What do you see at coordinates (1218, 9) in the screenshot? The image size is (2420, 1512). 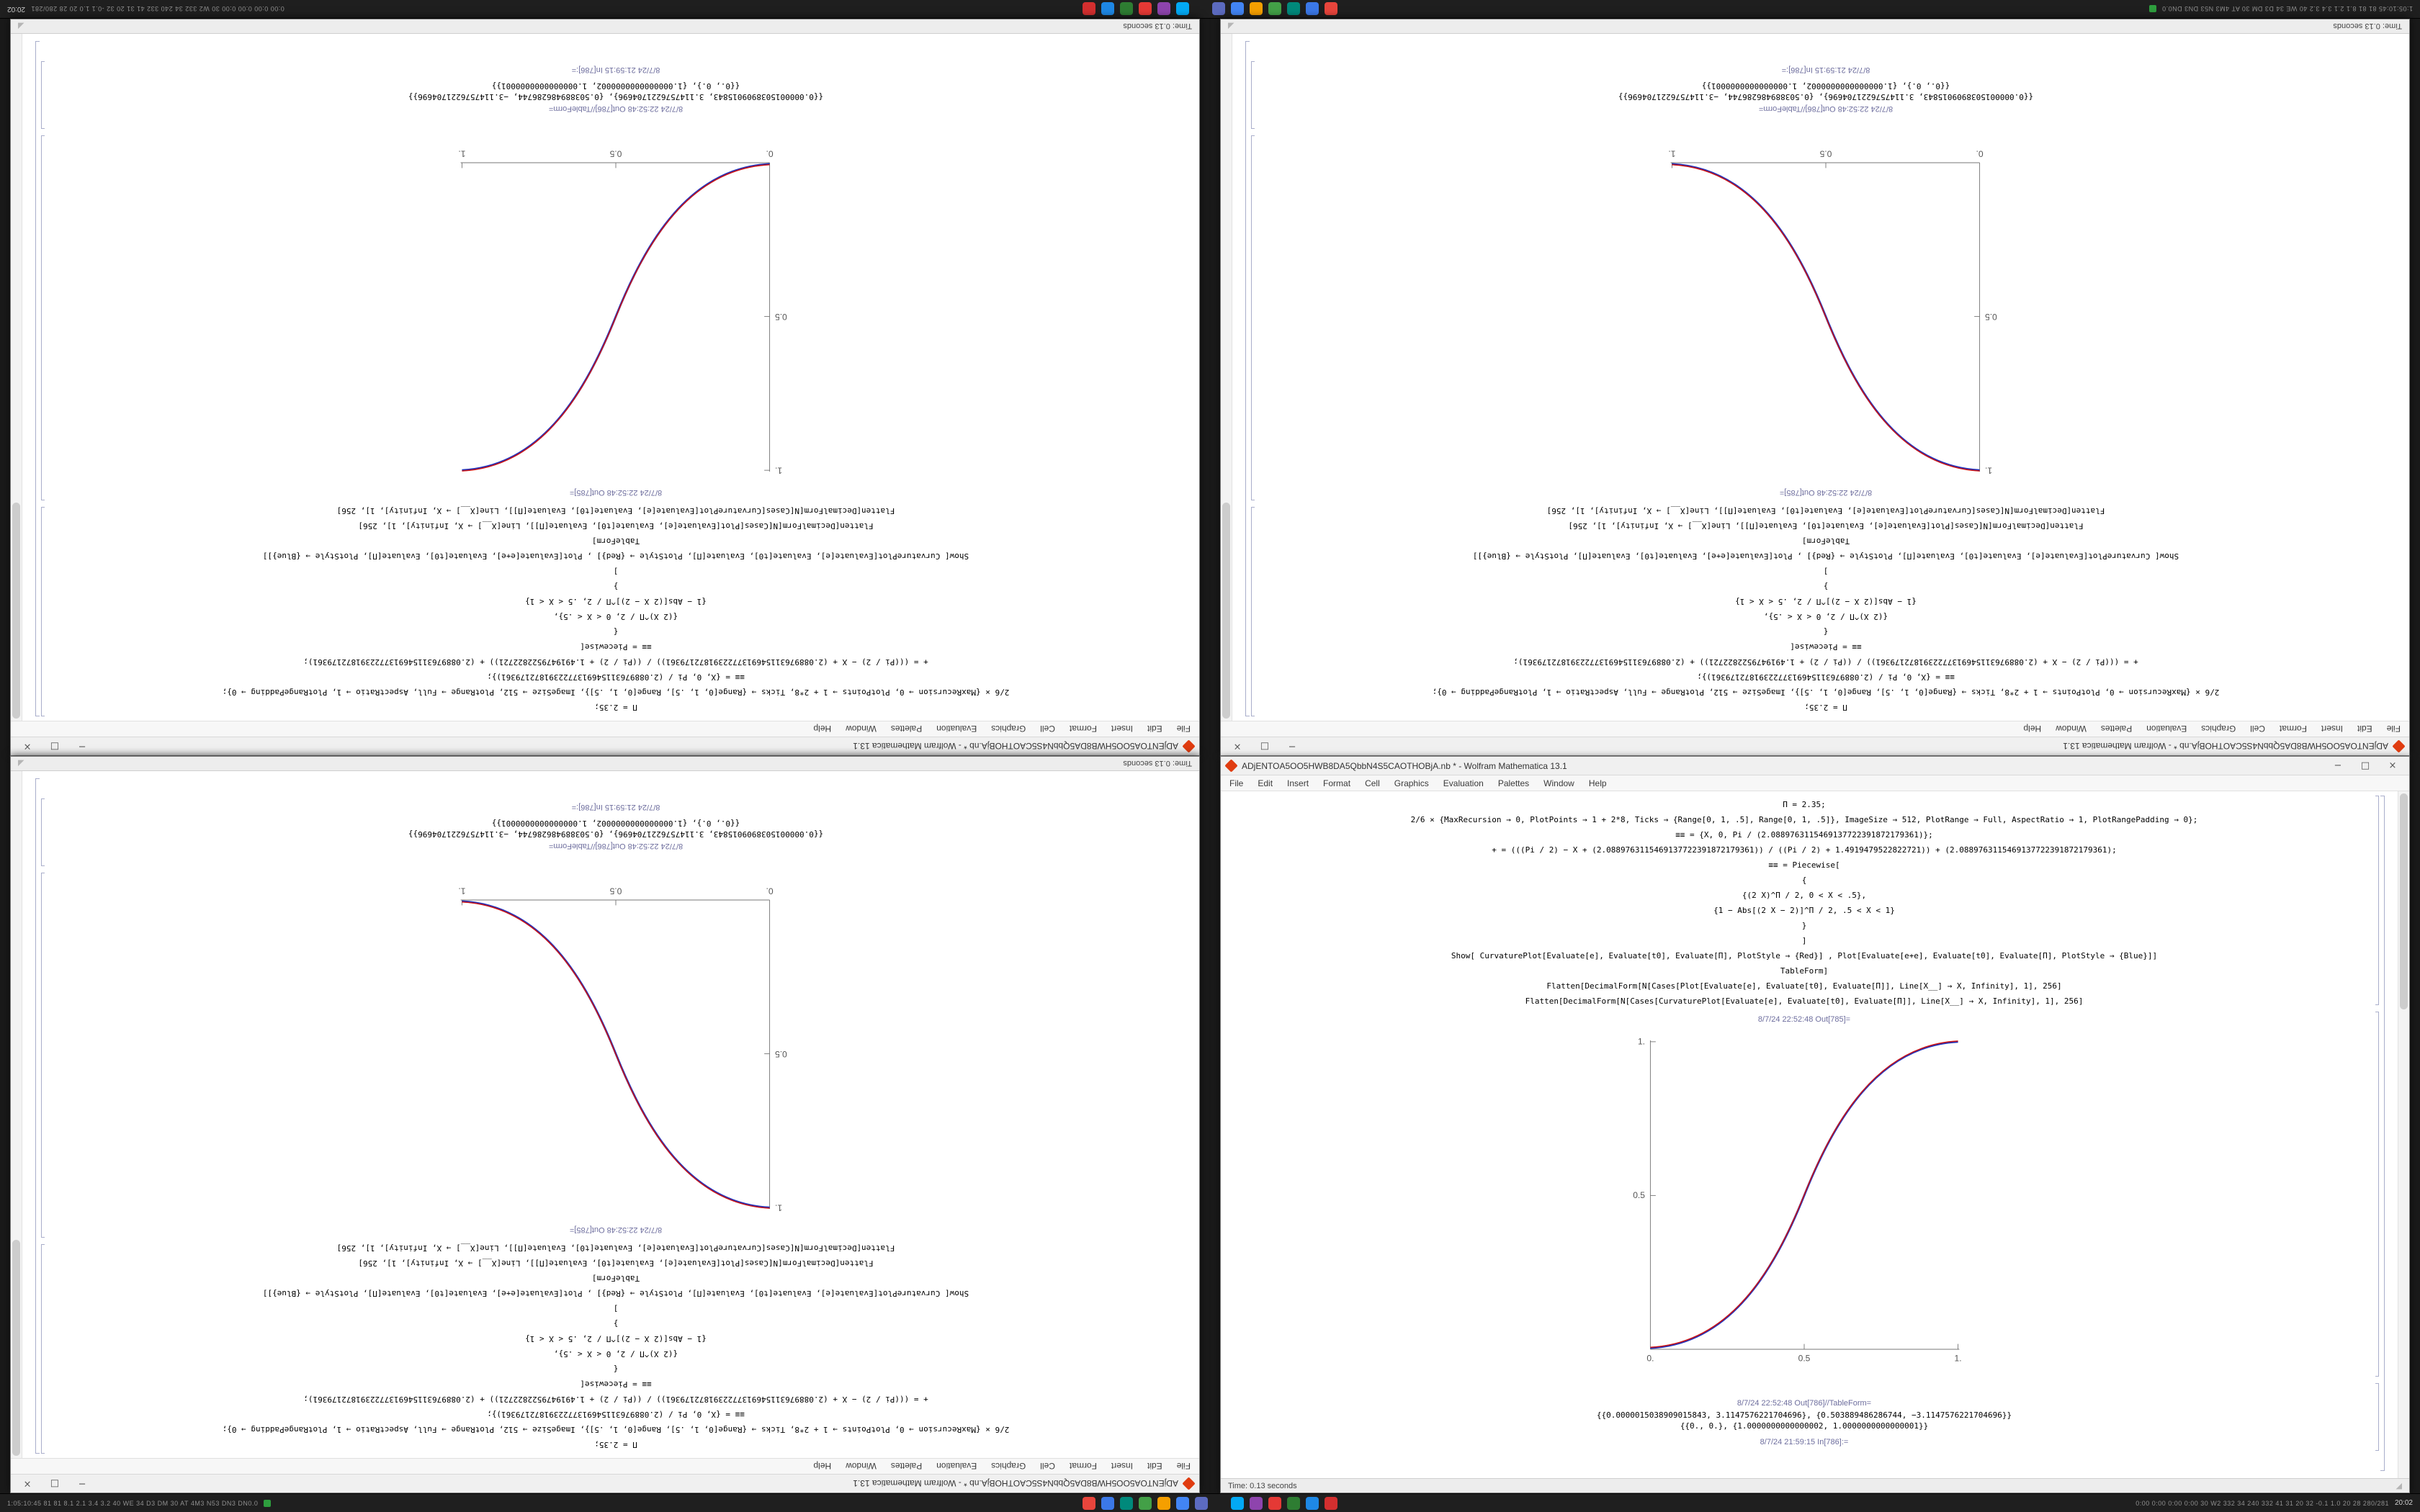 I see `app-indigo` at bounding box center [1218, 9].